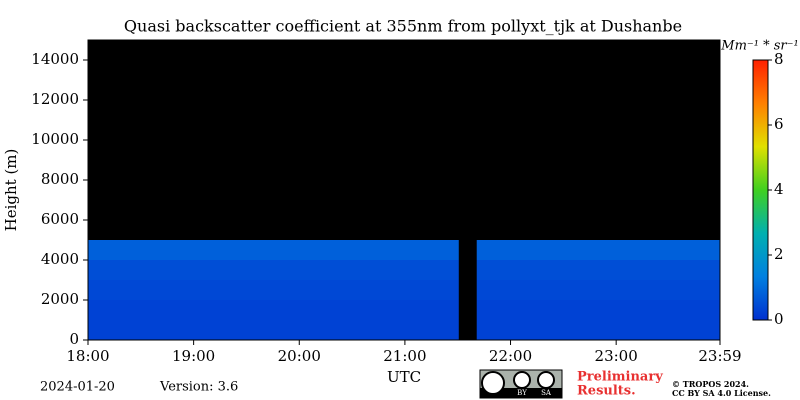  What do you see at coordinates (404, 377) in the screenshot?
I see `x-axis-label: UTC` at bounding box center [404, 377].